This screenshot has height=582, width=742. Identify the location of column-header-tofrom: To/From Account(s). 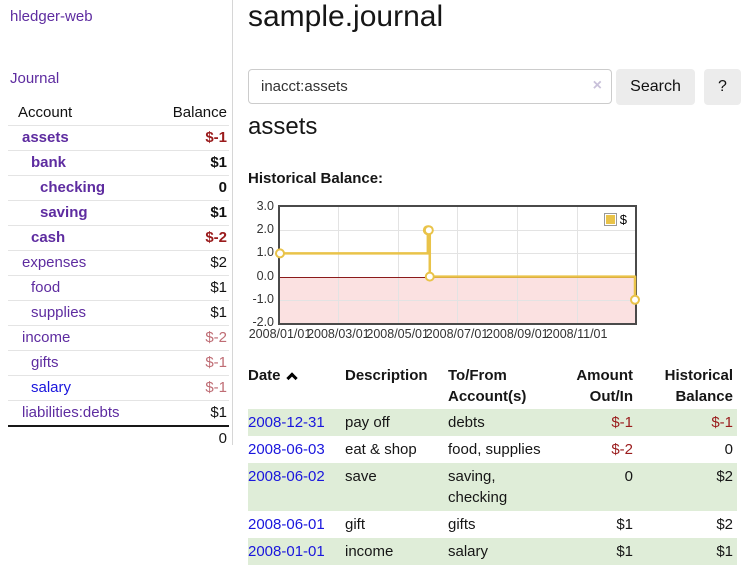
(487, 386).